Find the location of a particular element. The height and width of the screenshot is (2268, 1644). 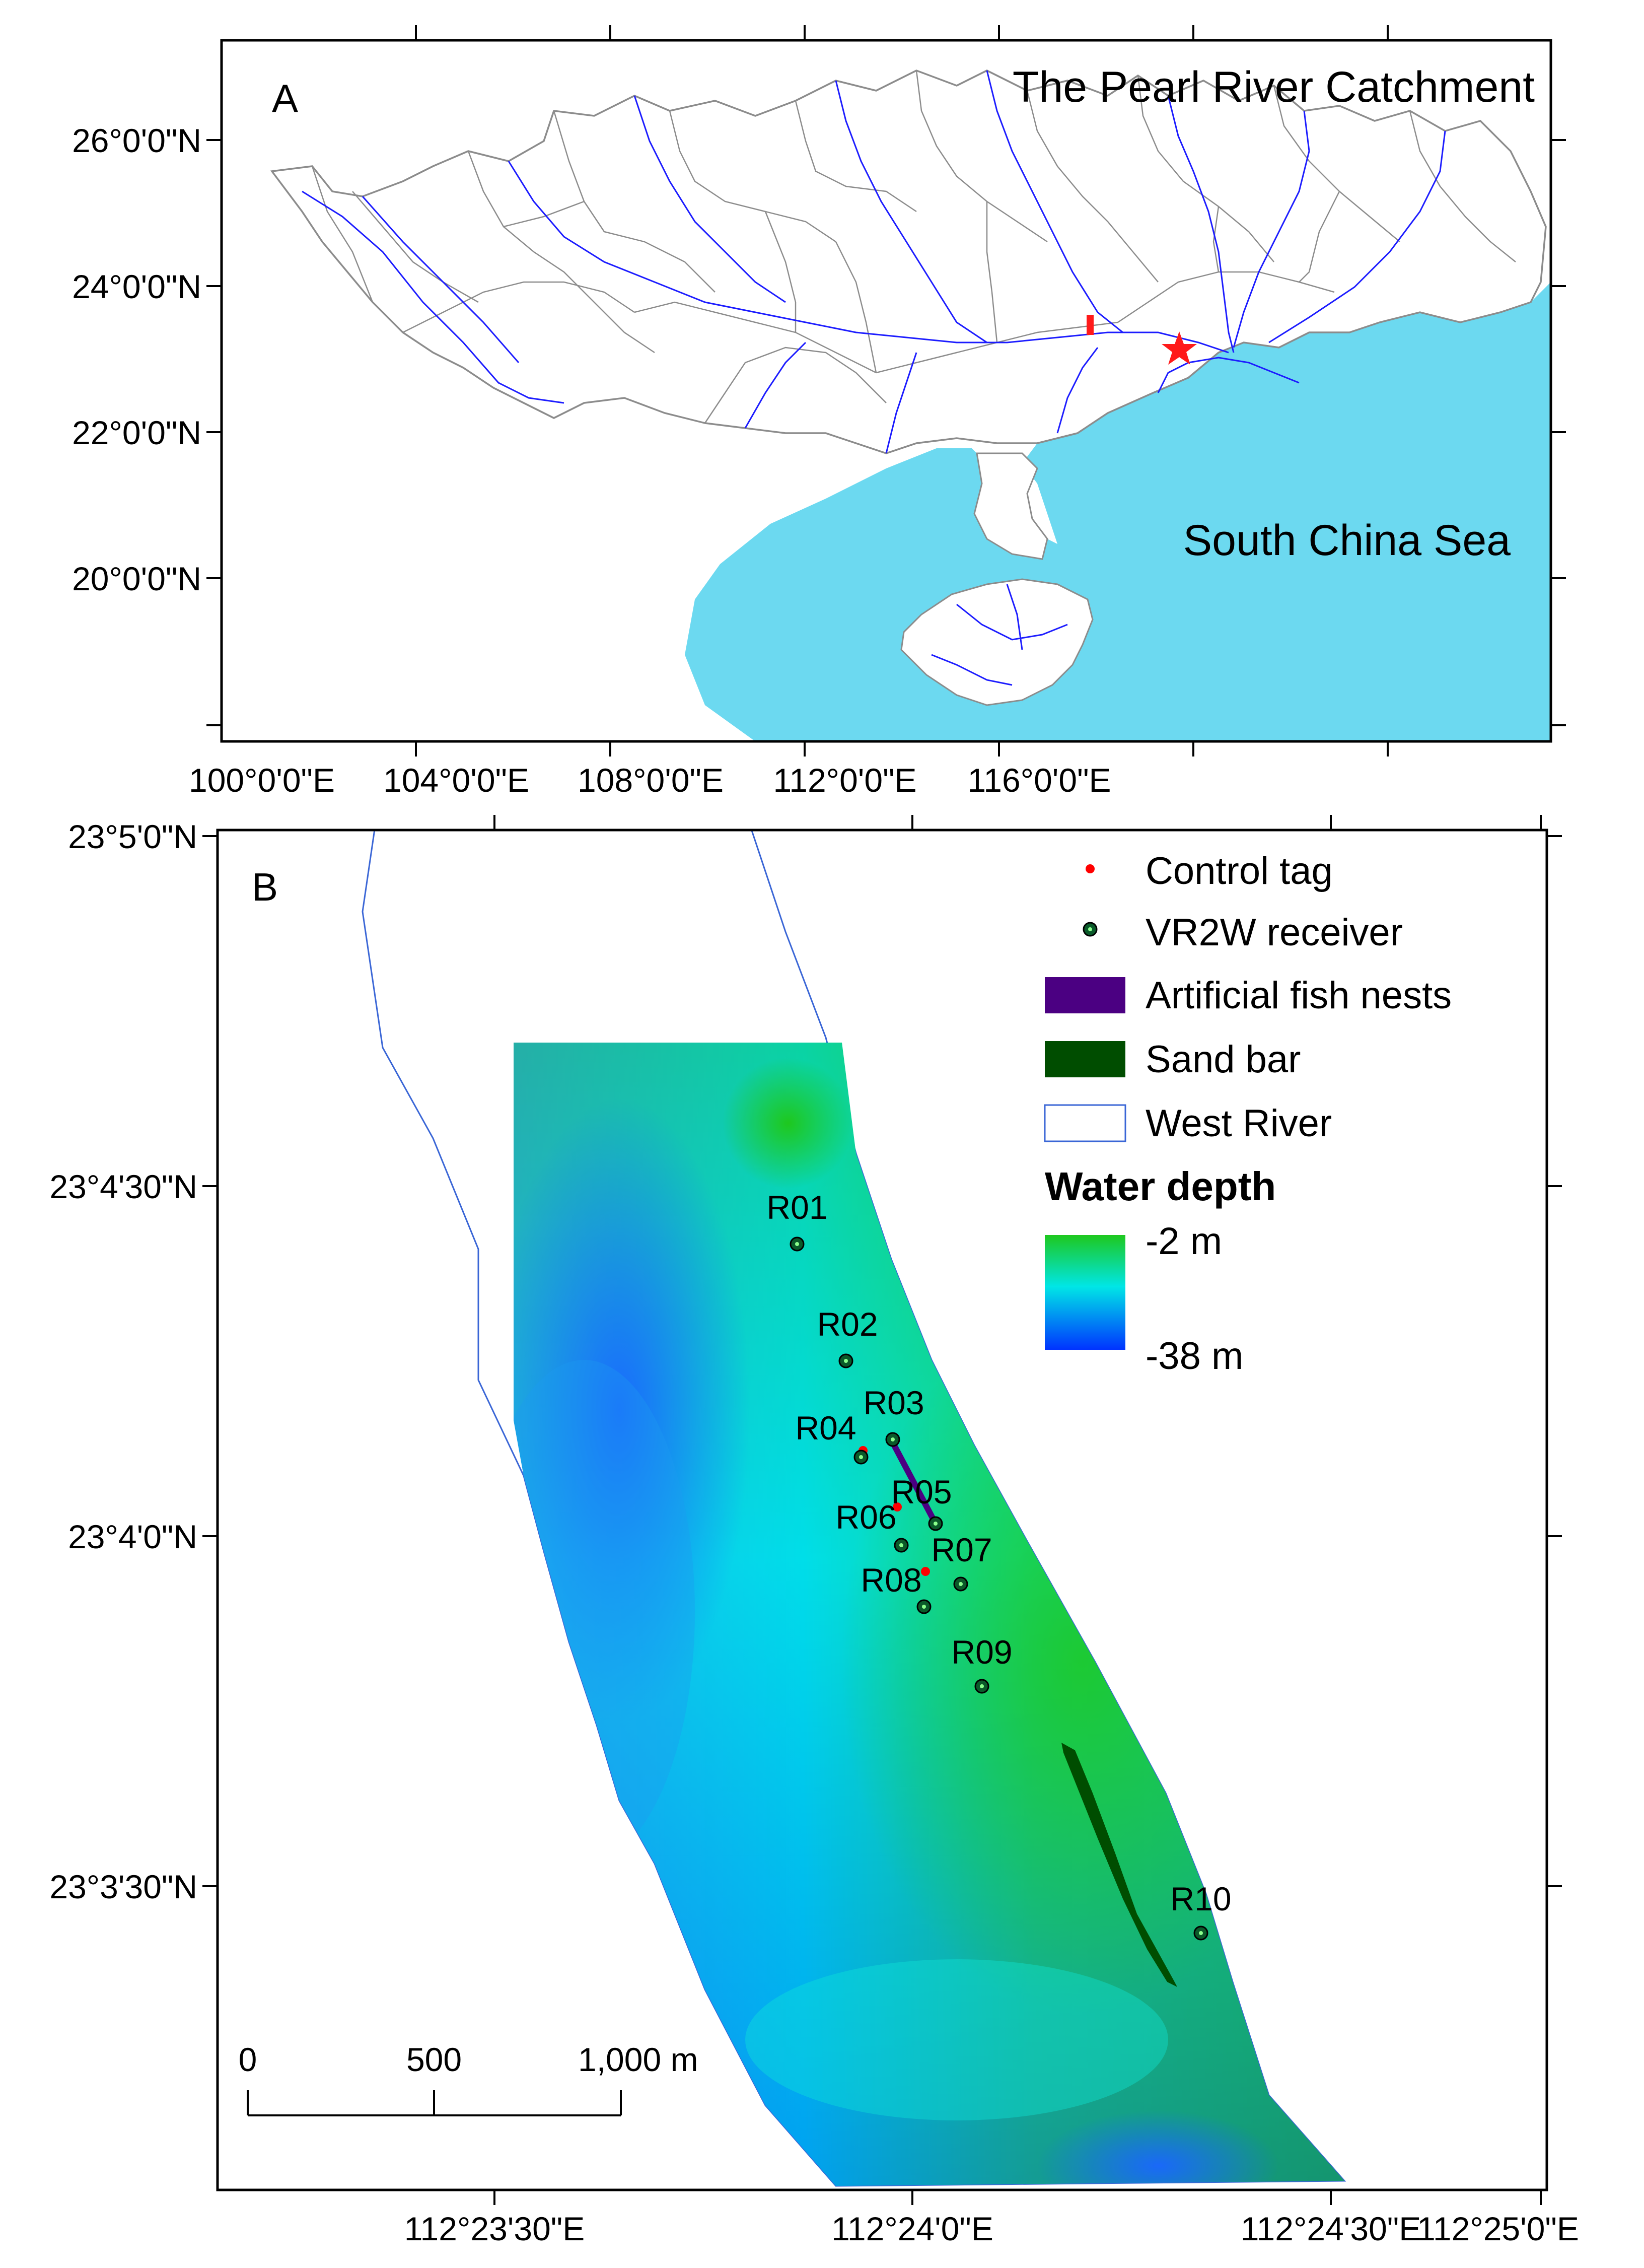

receiver-label: R06 is located at coordinates (866, 1517).